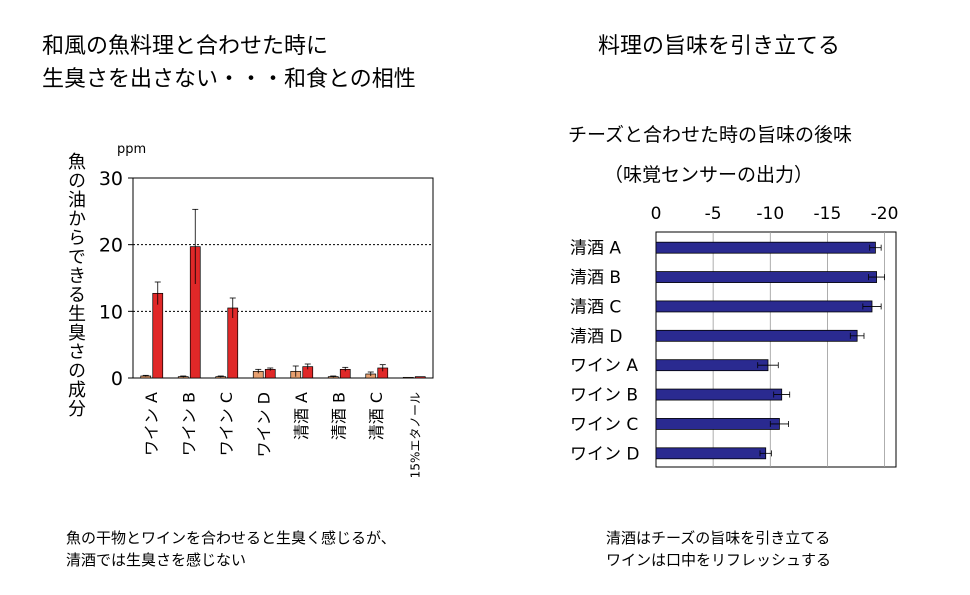  I want to click on y-tick-label: ワイン B, so click(604, 396).